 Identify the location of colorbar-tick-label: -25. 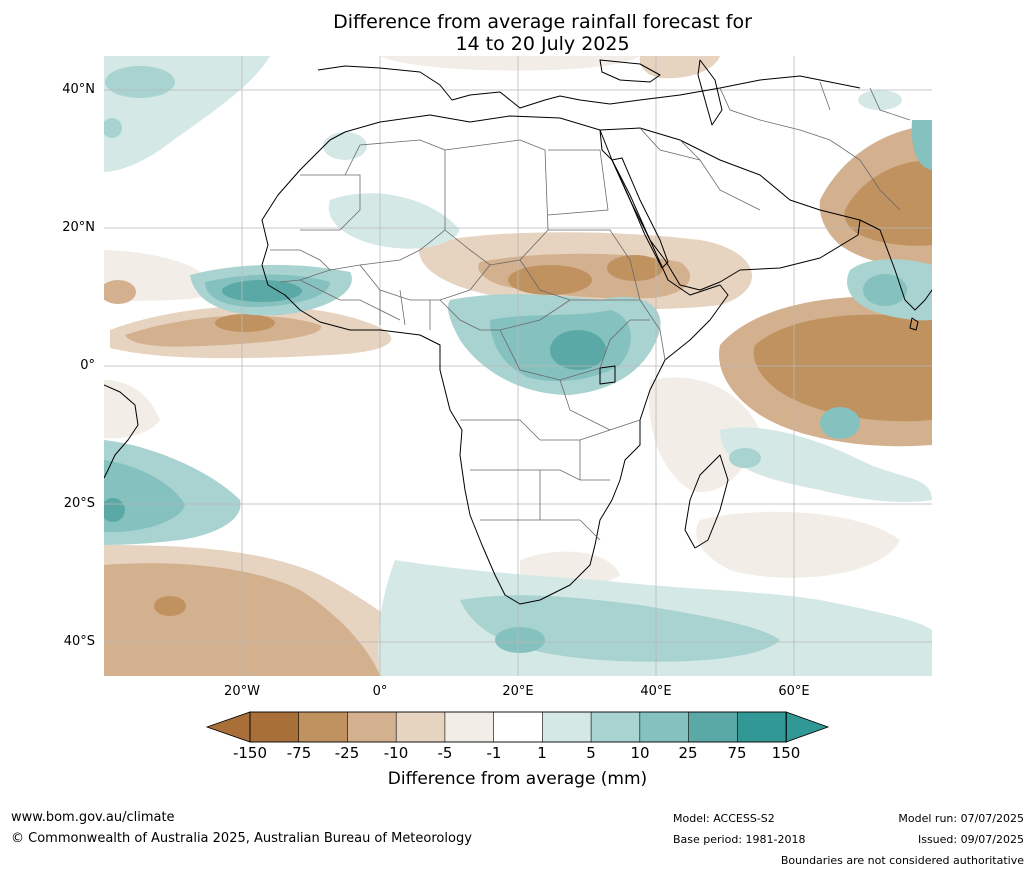
(347, 753).